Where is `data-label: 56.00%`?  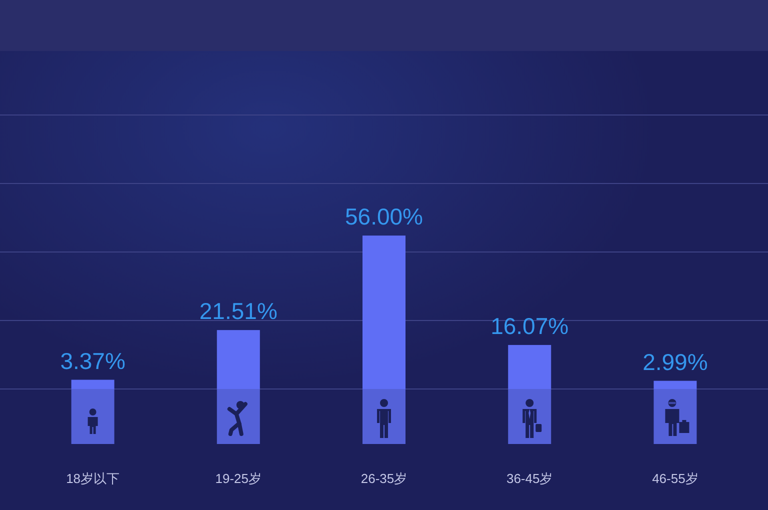
data-label: 56.00% is located at coordinates (384, 217).